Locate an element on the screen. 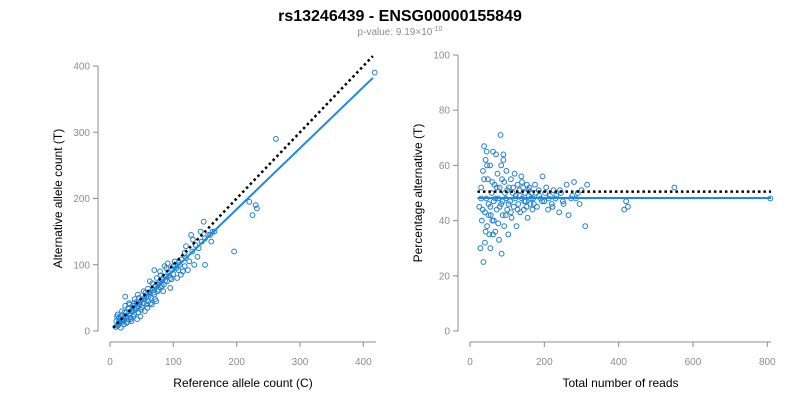 This screenshot has width=800, height=400. left-x-tick-label: 300 is located at coordinates (300, 362).